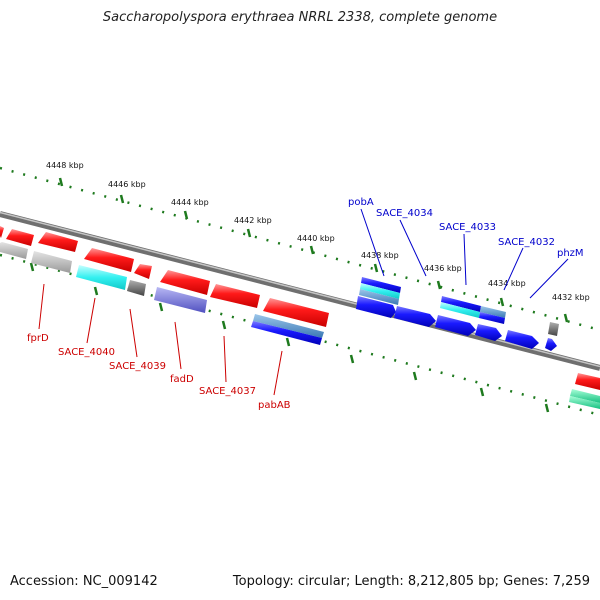 This screenshot has height=600, width=600. What do you see at coordinates (478, 343) in the screenshot?
I see `forward-genes-track` at bounding box center [478, 343].